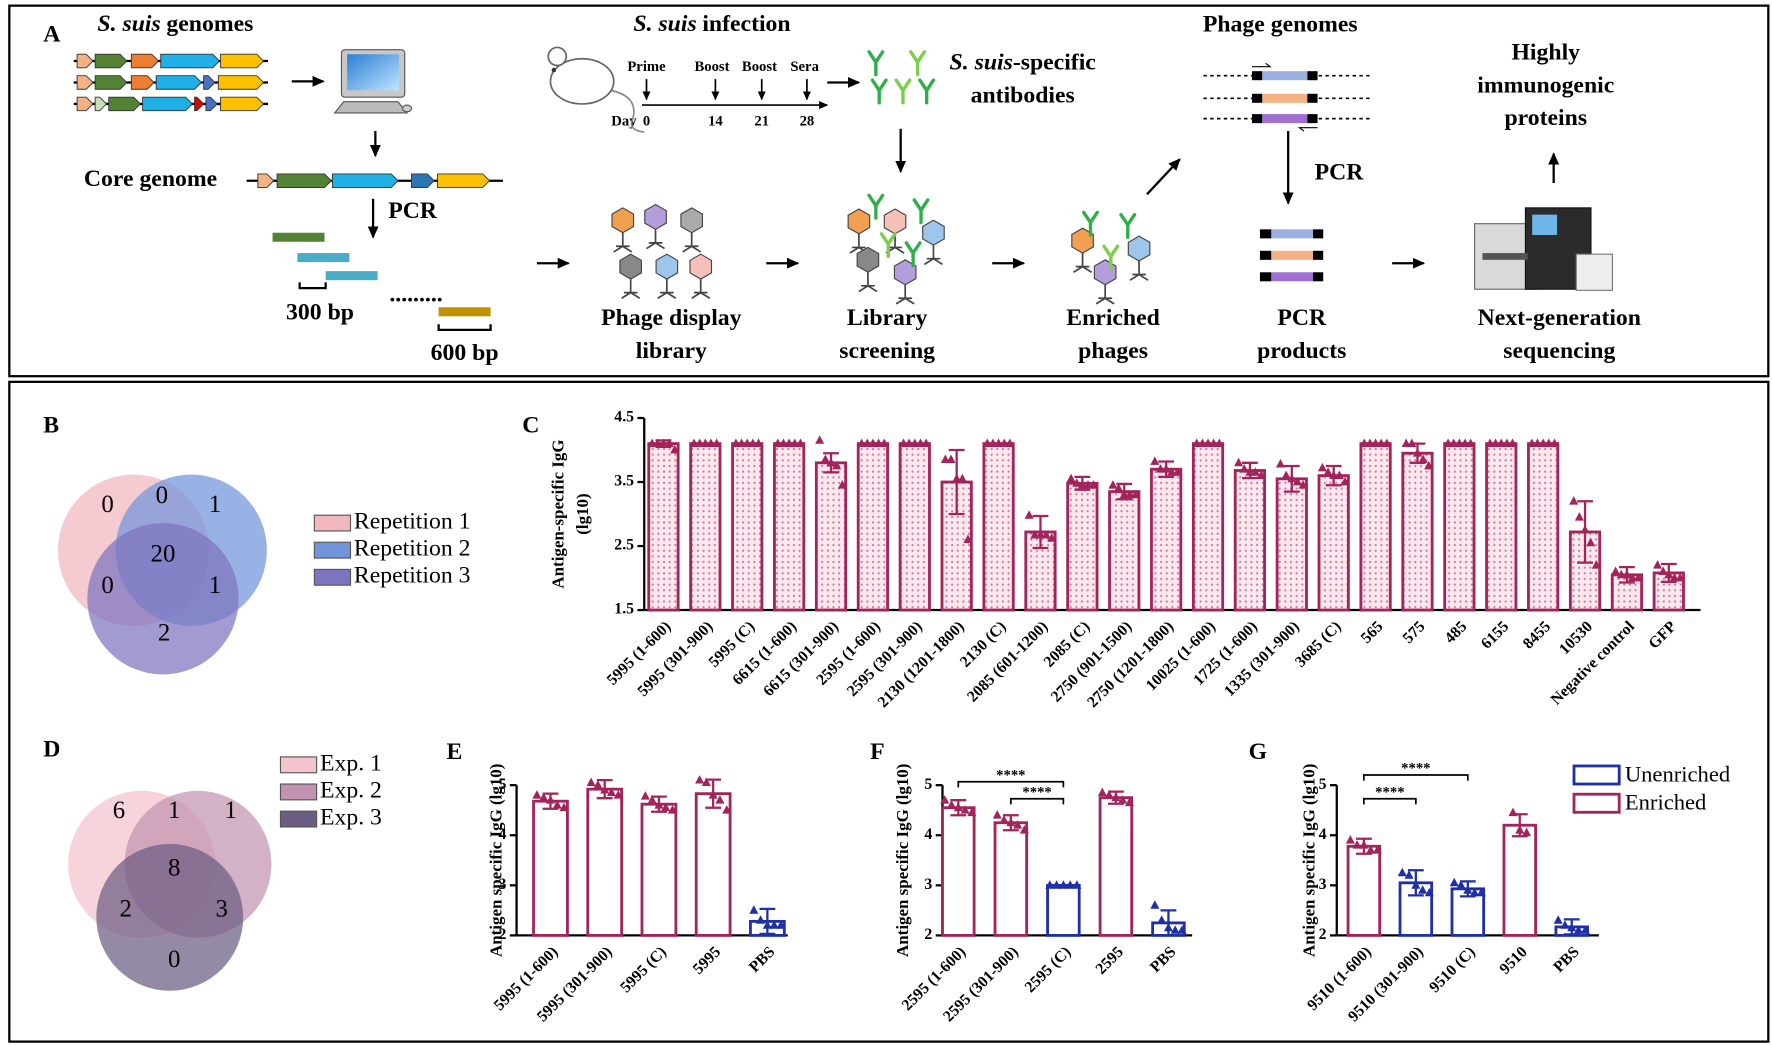 The image size is (1772, 1045). What do you see at coordinates (1318, 644) in the screenshot?
I see `x-tick-label: 3685 (C)` at bounding box center [1318, 644].